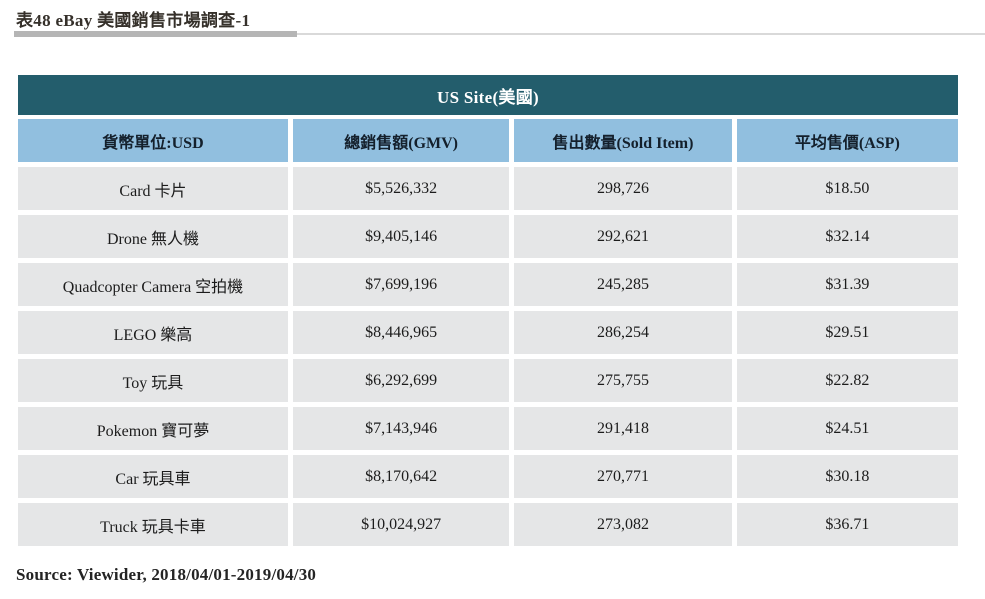  I want to click on table-cell-sold: 270,771, so click(623, 476).